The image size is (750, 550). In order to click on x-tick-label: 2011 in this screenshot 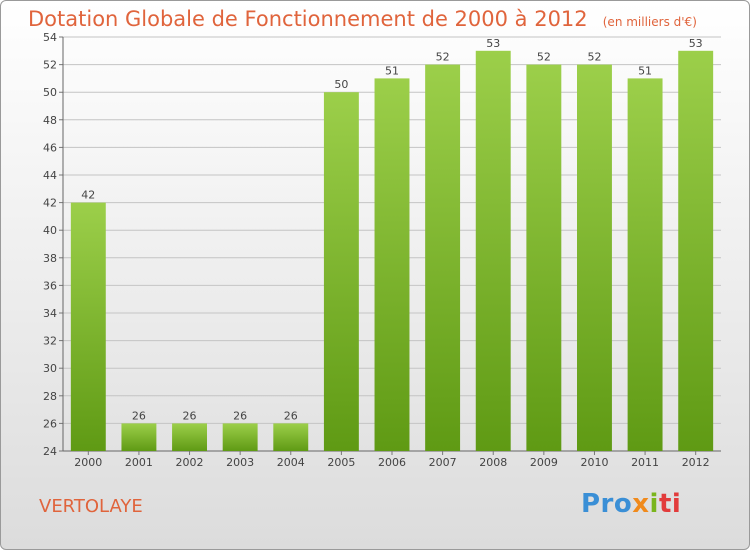, I will do `click(645, 462)`.